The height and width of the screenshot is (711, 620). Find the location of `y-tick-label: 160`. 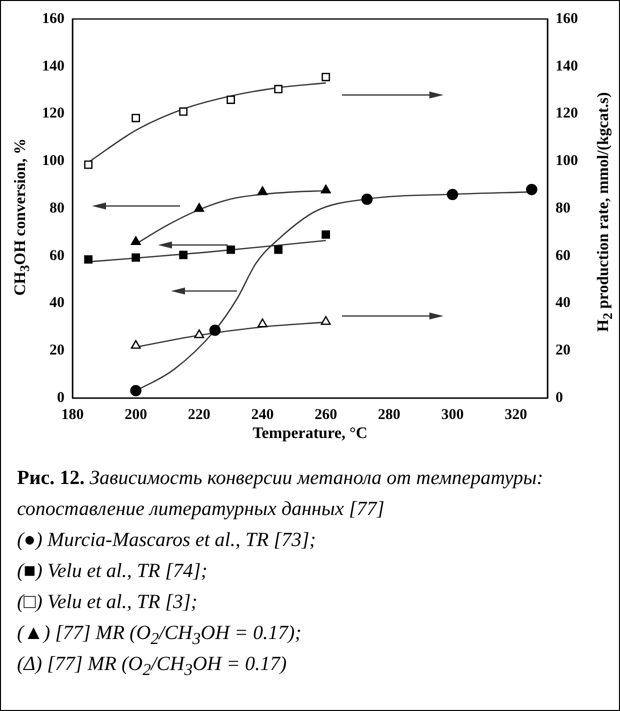

y-tick-label: 160 is located at coordinates (53, 18).